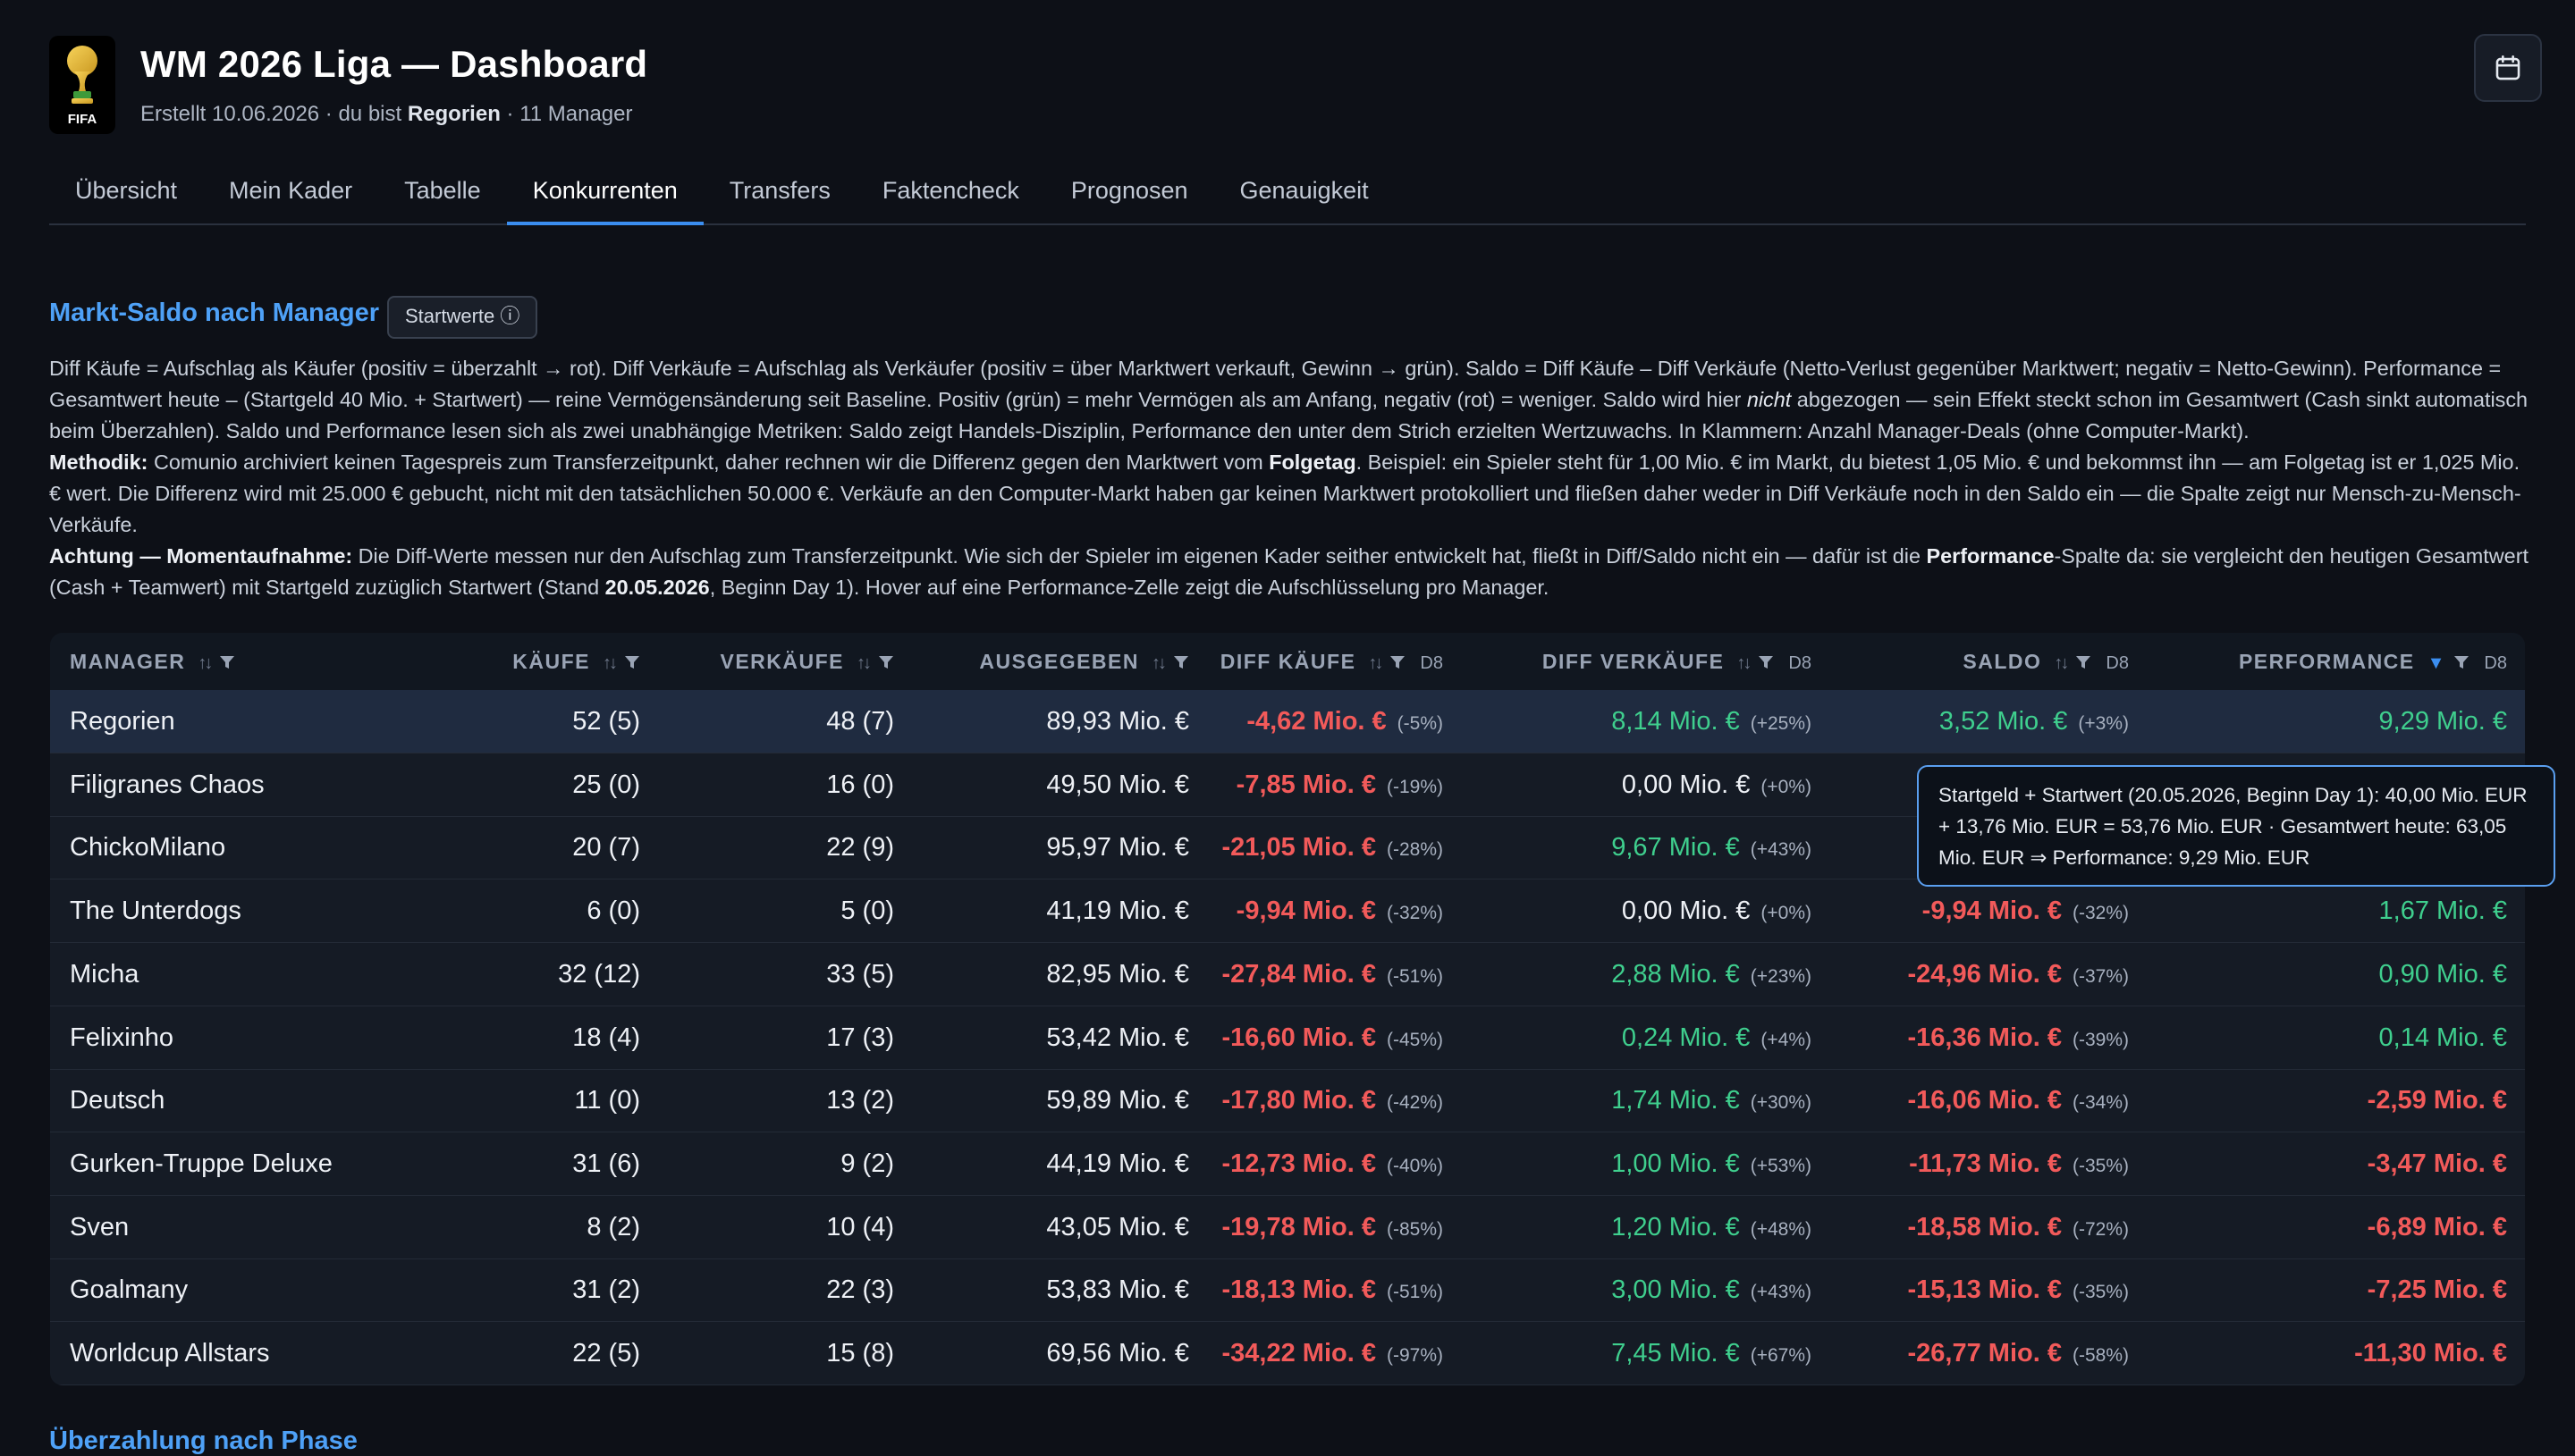 The height and width of the screenshot is (1456, 2575). I want to click on column-header-ausgegeben: AUSGEGEBEN ↑↓, so click(1084, 662).